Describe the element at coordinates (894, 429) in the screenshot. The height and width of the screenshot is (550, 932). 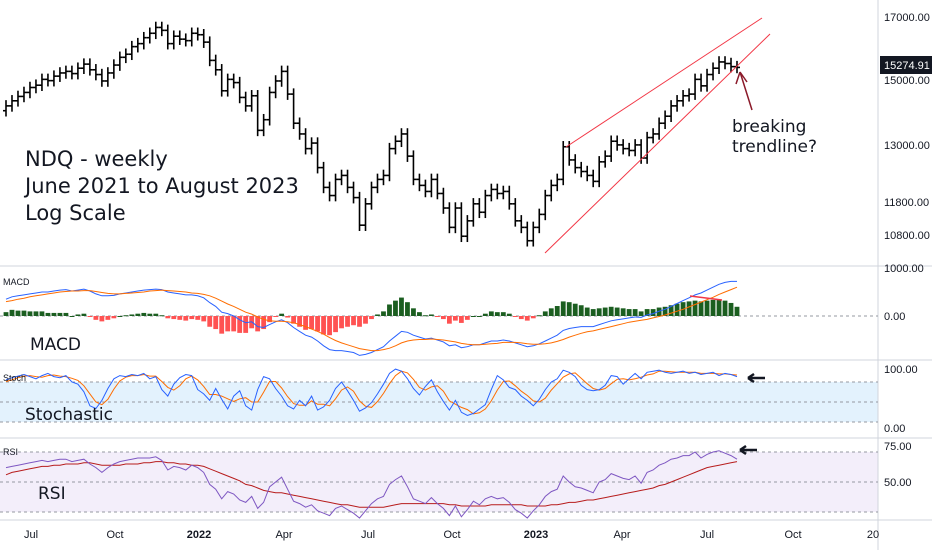
I see `stoch-tick-0: 0.00` at that location.